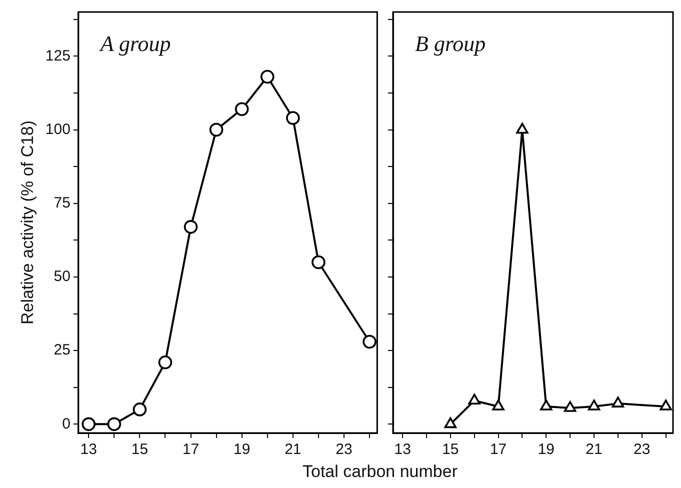  What do you see at coordinates (62, 203) in the screenshot?
I see `y-tick-label: 75` at bounding box center [62, 203].